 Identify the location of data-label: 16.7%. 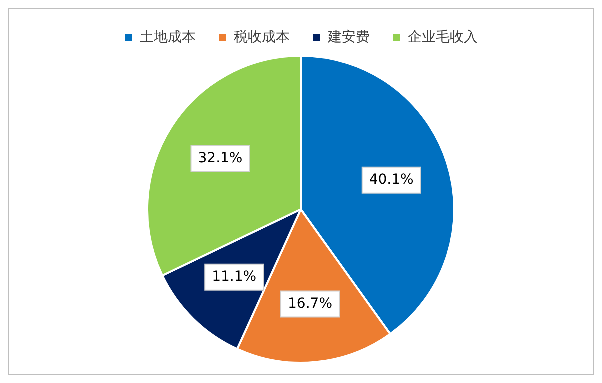
(310, 304).